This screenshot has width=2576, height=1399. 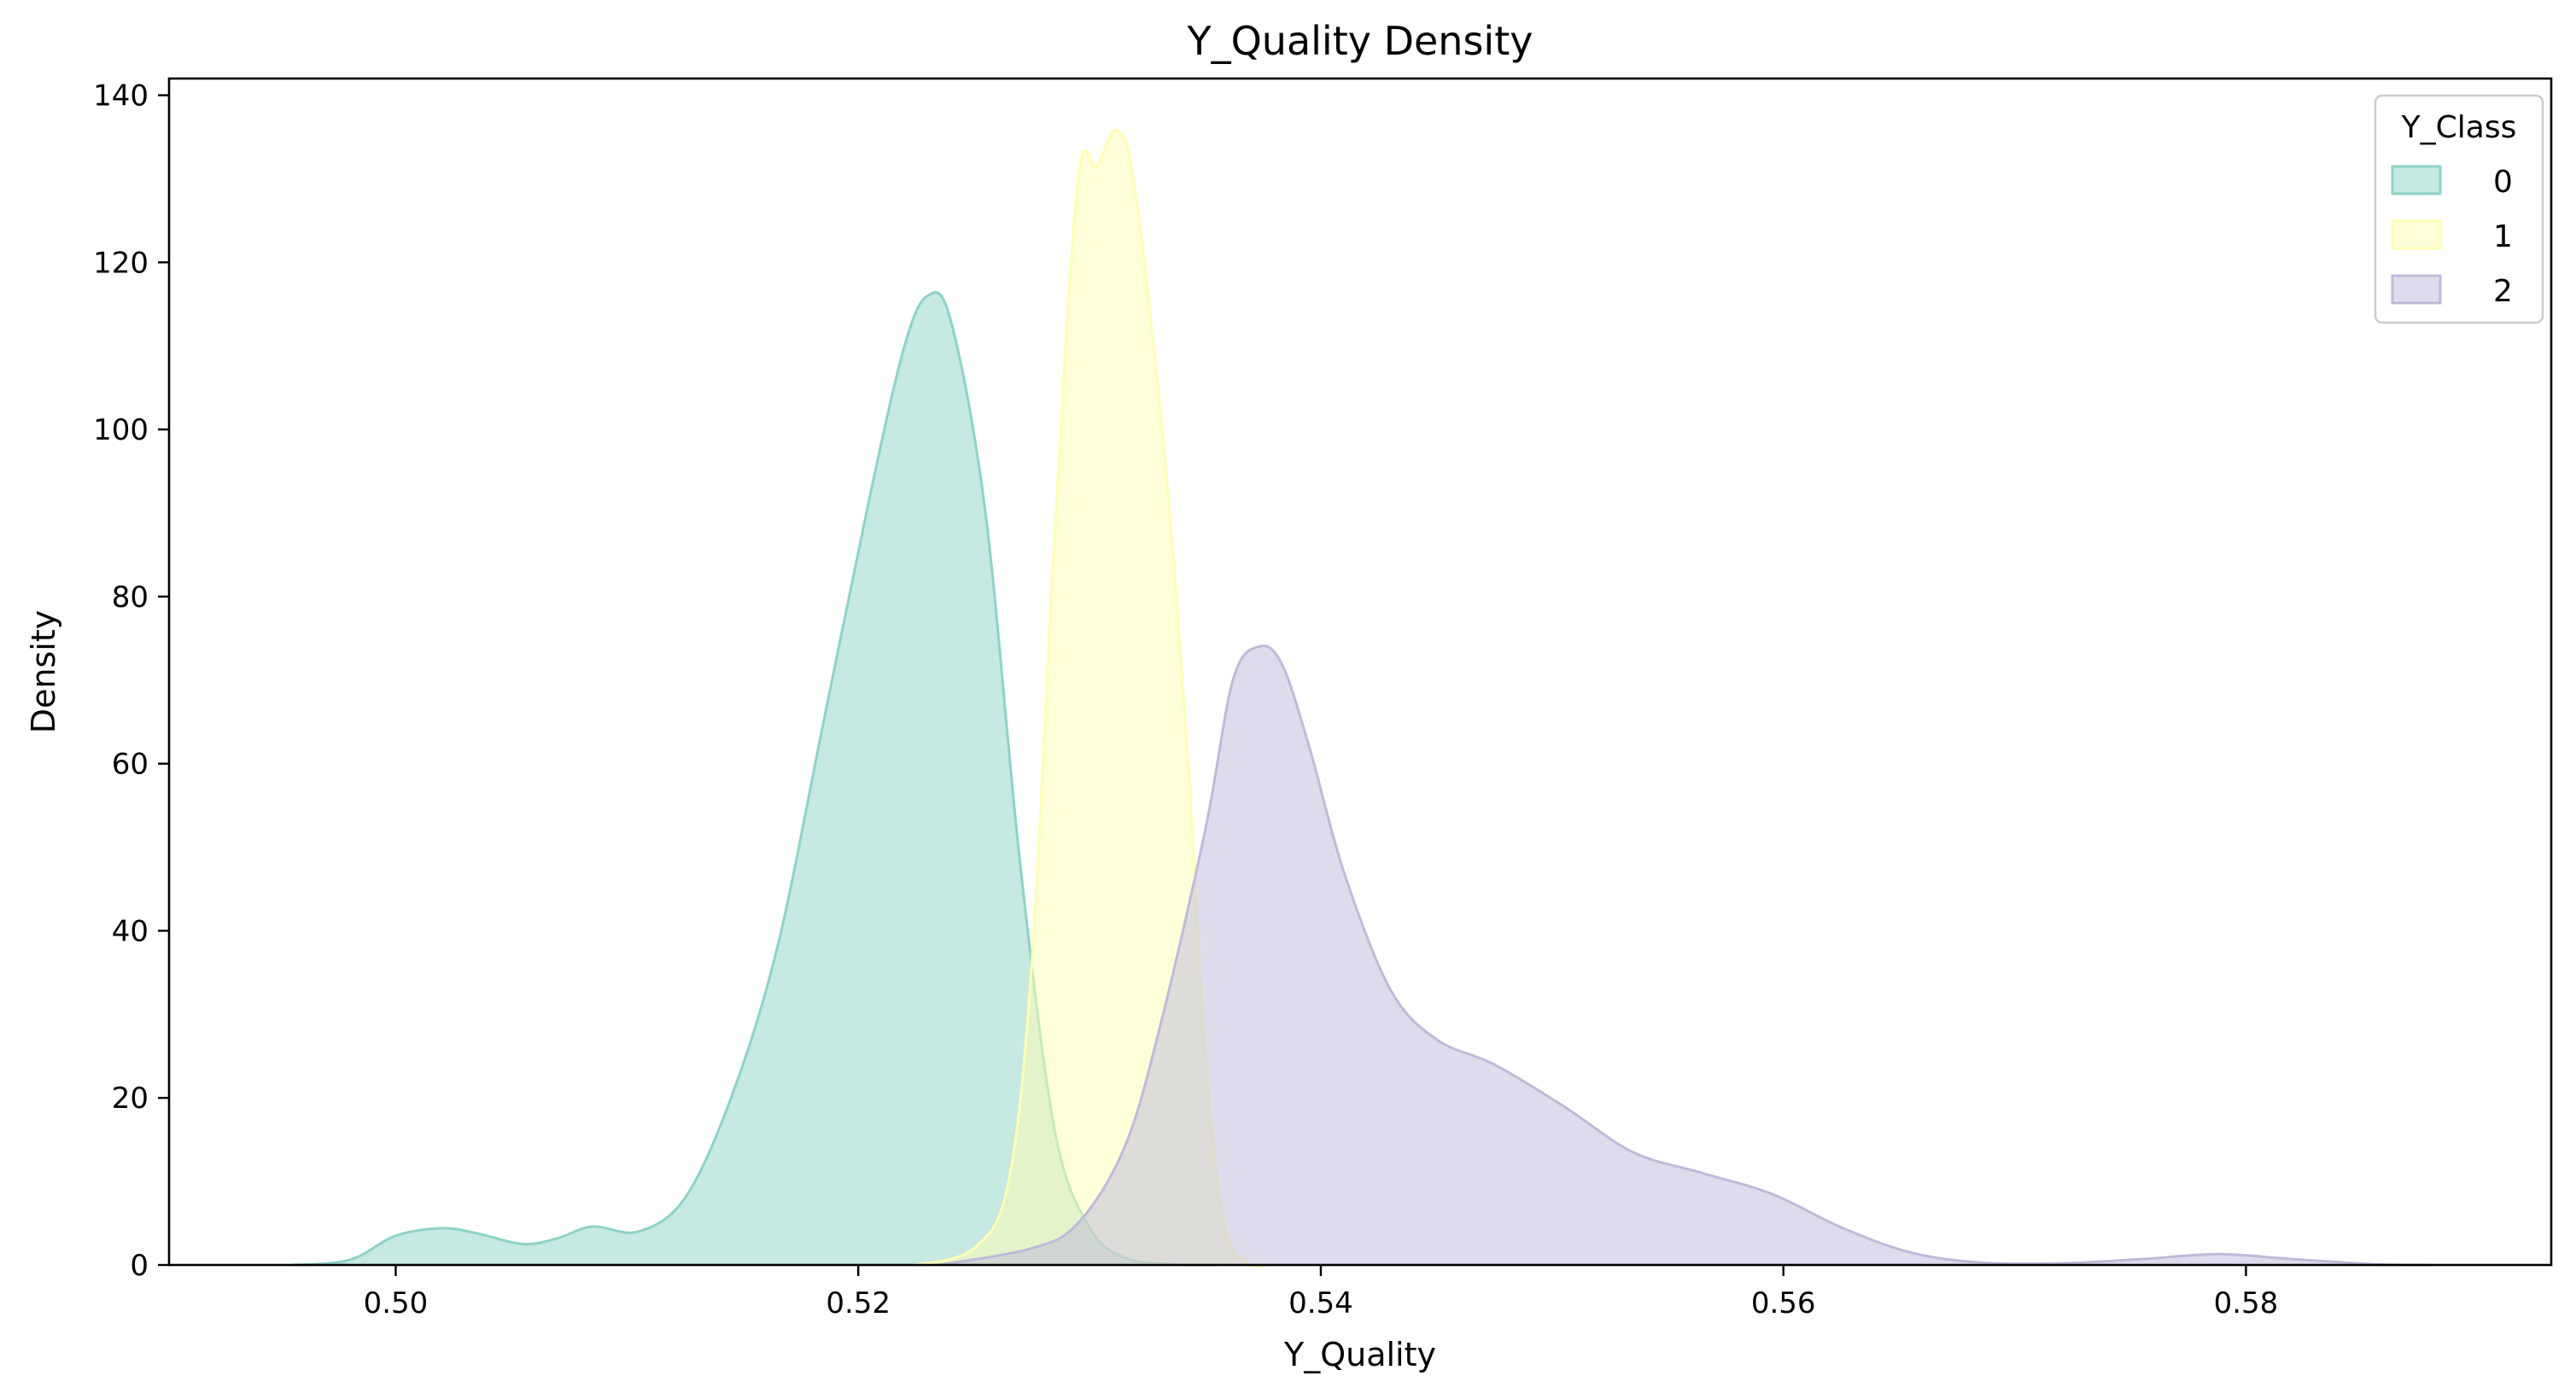 What do you see at coordinates (2503, 291) in the screenshot?
I see `legend-label-class-2: 2` at bounding box center [2503, 291].